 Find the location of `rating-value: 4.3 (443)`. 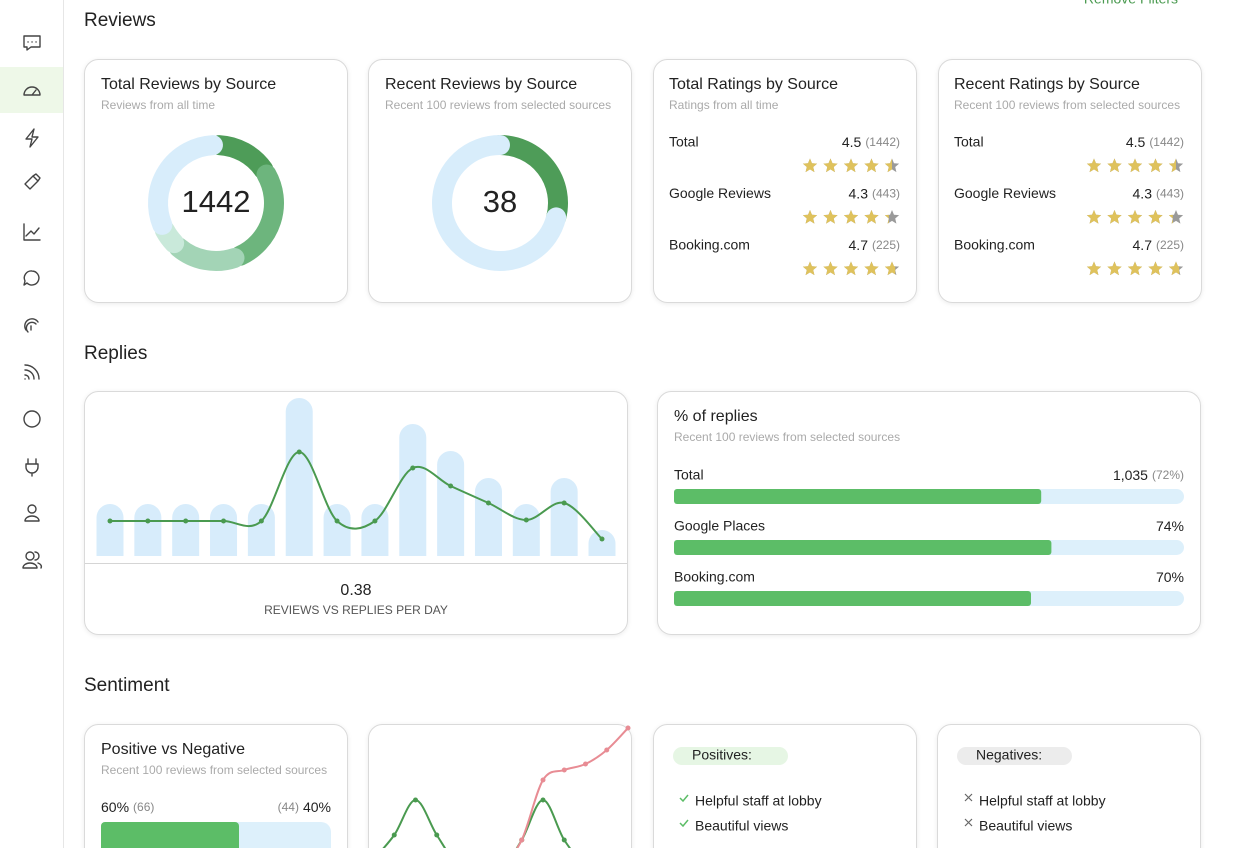

rating-value: 4.3 (443) is located at coordinates (1158, 193).